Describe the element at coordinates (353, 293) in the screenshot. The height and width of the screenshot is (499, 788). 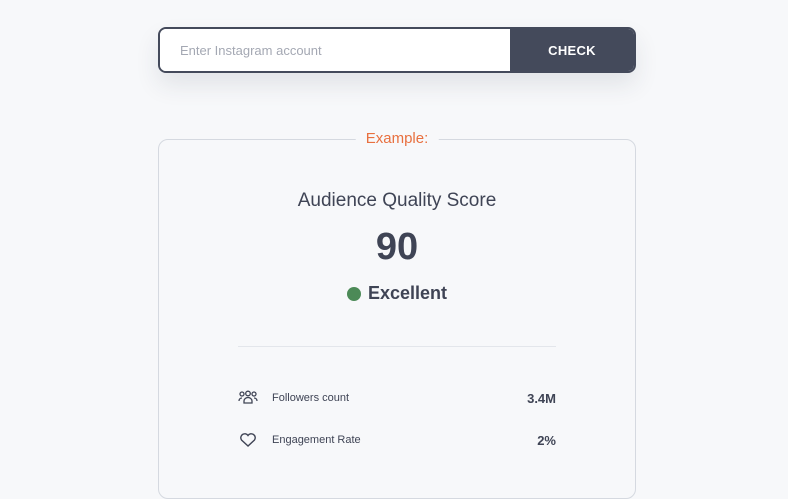
I see `status-dot-icon` at that location.